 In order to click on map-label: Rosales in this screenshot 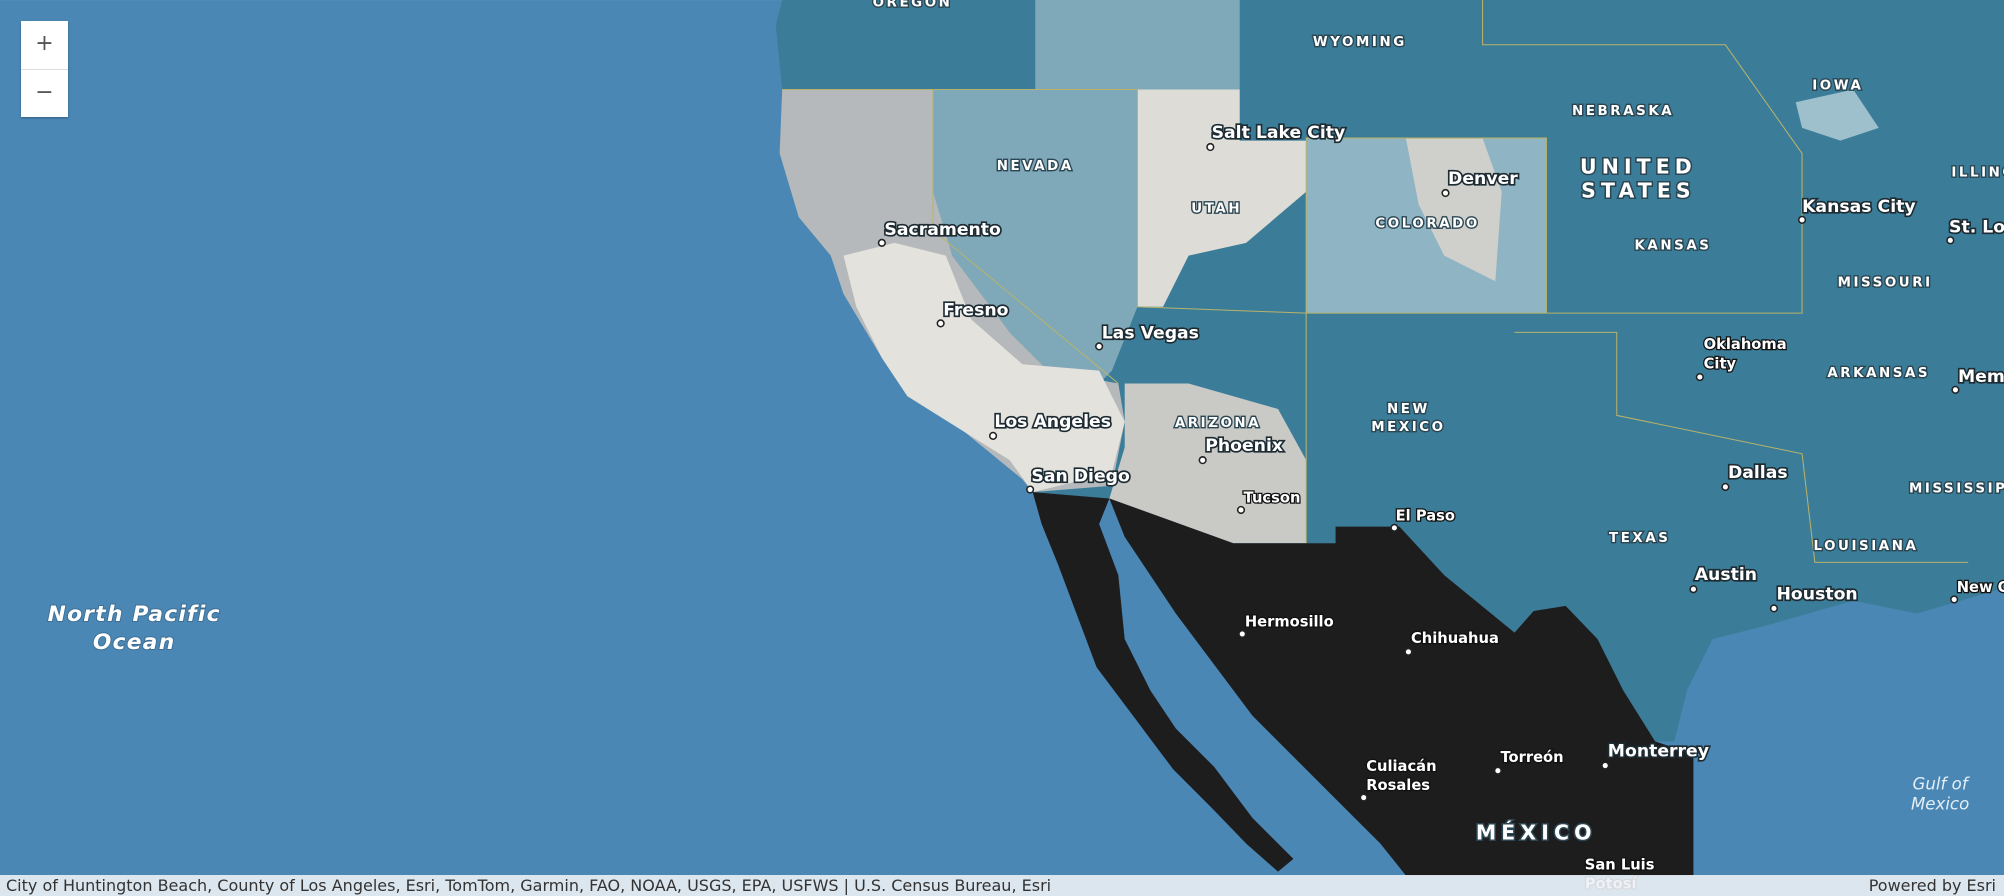, I will do `click(1398, 785)`.